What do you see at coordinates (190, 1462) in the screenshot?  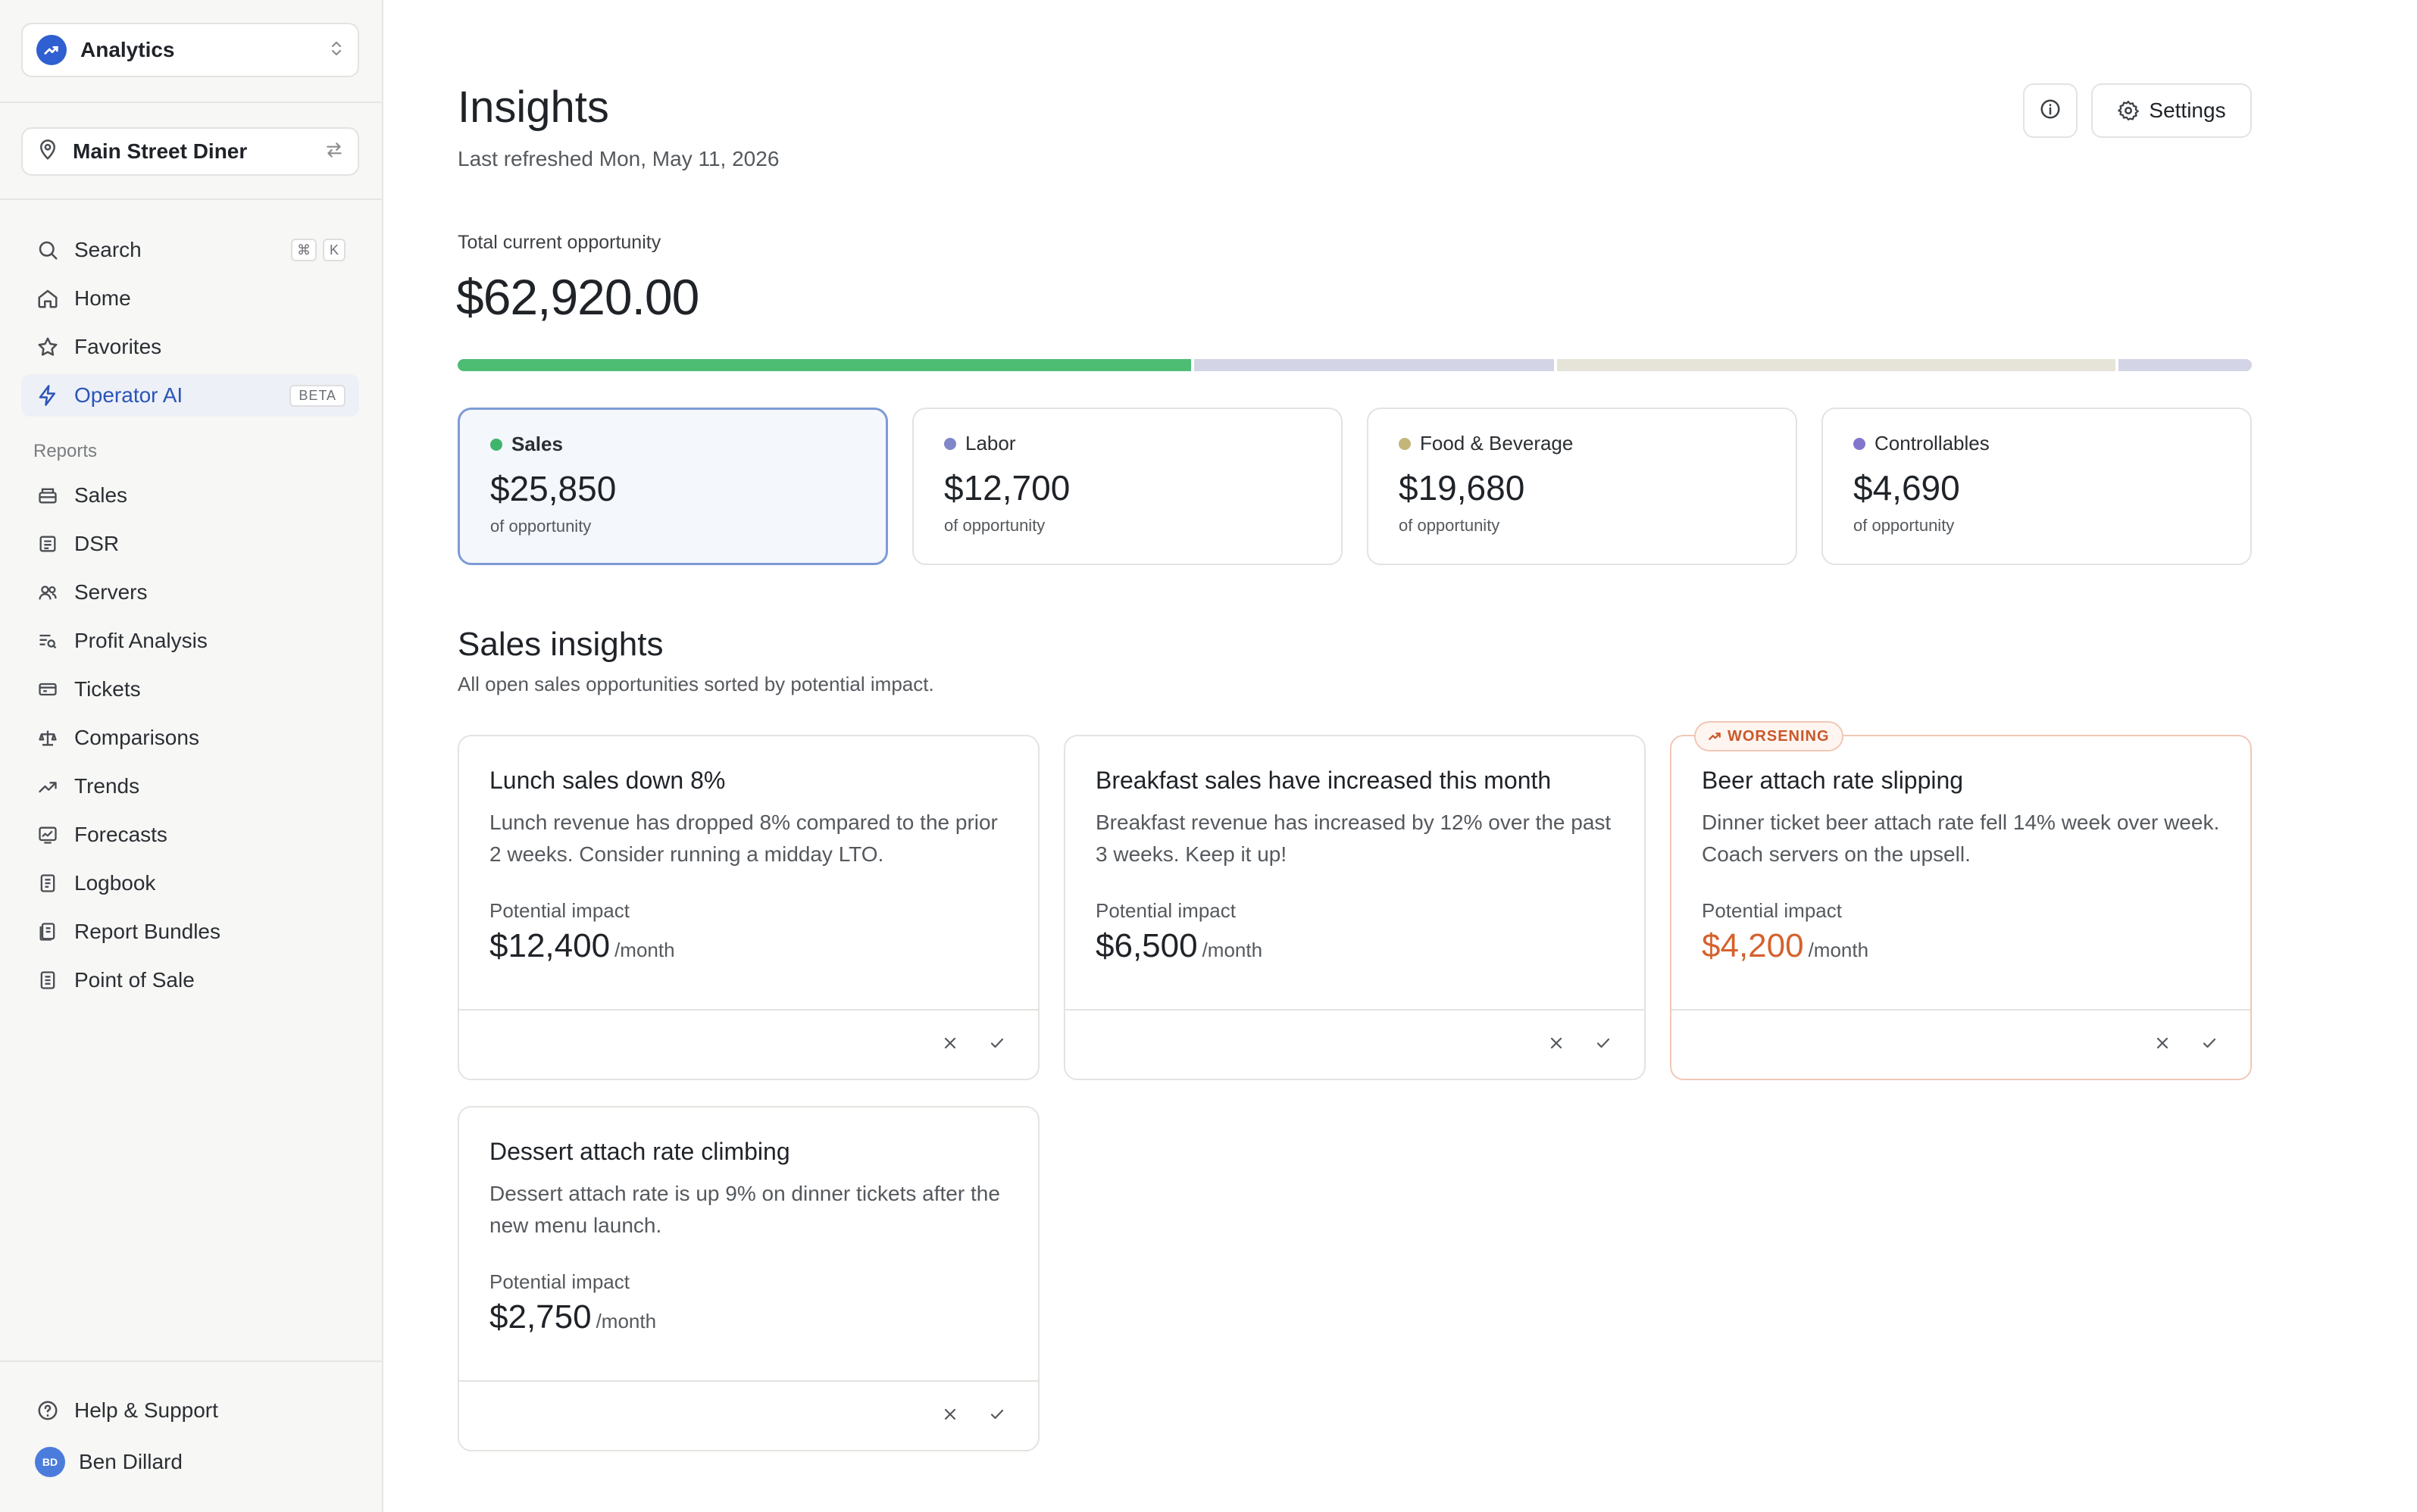 I see `user-profile: BD Ben Dillard` at bounding box center [190, 1462].